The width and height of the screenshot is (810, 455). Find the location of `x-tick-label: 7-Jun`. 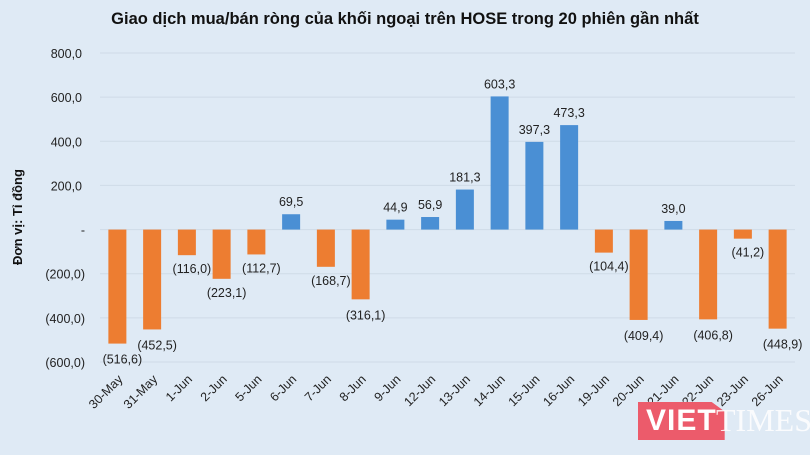

x-tick-label: 7-Jun is located at coordinates (318, 388).